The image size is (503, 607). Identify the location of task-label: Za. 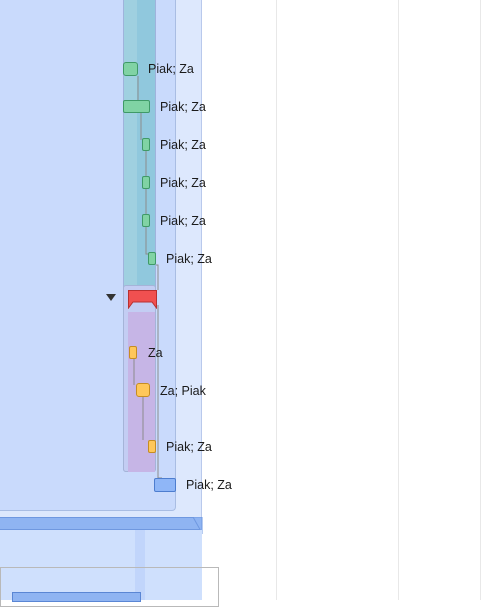
(155, 353).